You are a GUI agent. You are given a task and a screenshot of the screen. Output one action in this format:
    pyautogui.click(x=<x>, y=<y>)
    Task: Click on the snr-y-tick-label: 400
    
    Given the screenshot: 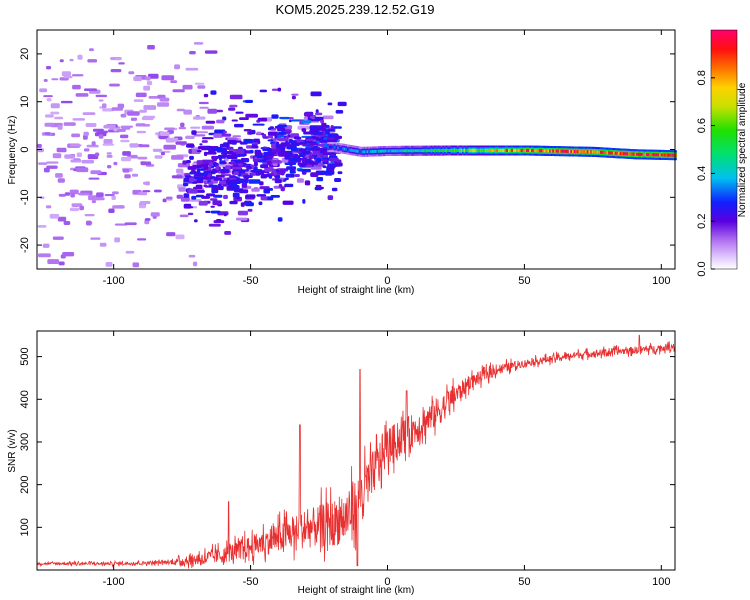 What is the action you would take?
    pyautogui.click(x=25, y=399)
    